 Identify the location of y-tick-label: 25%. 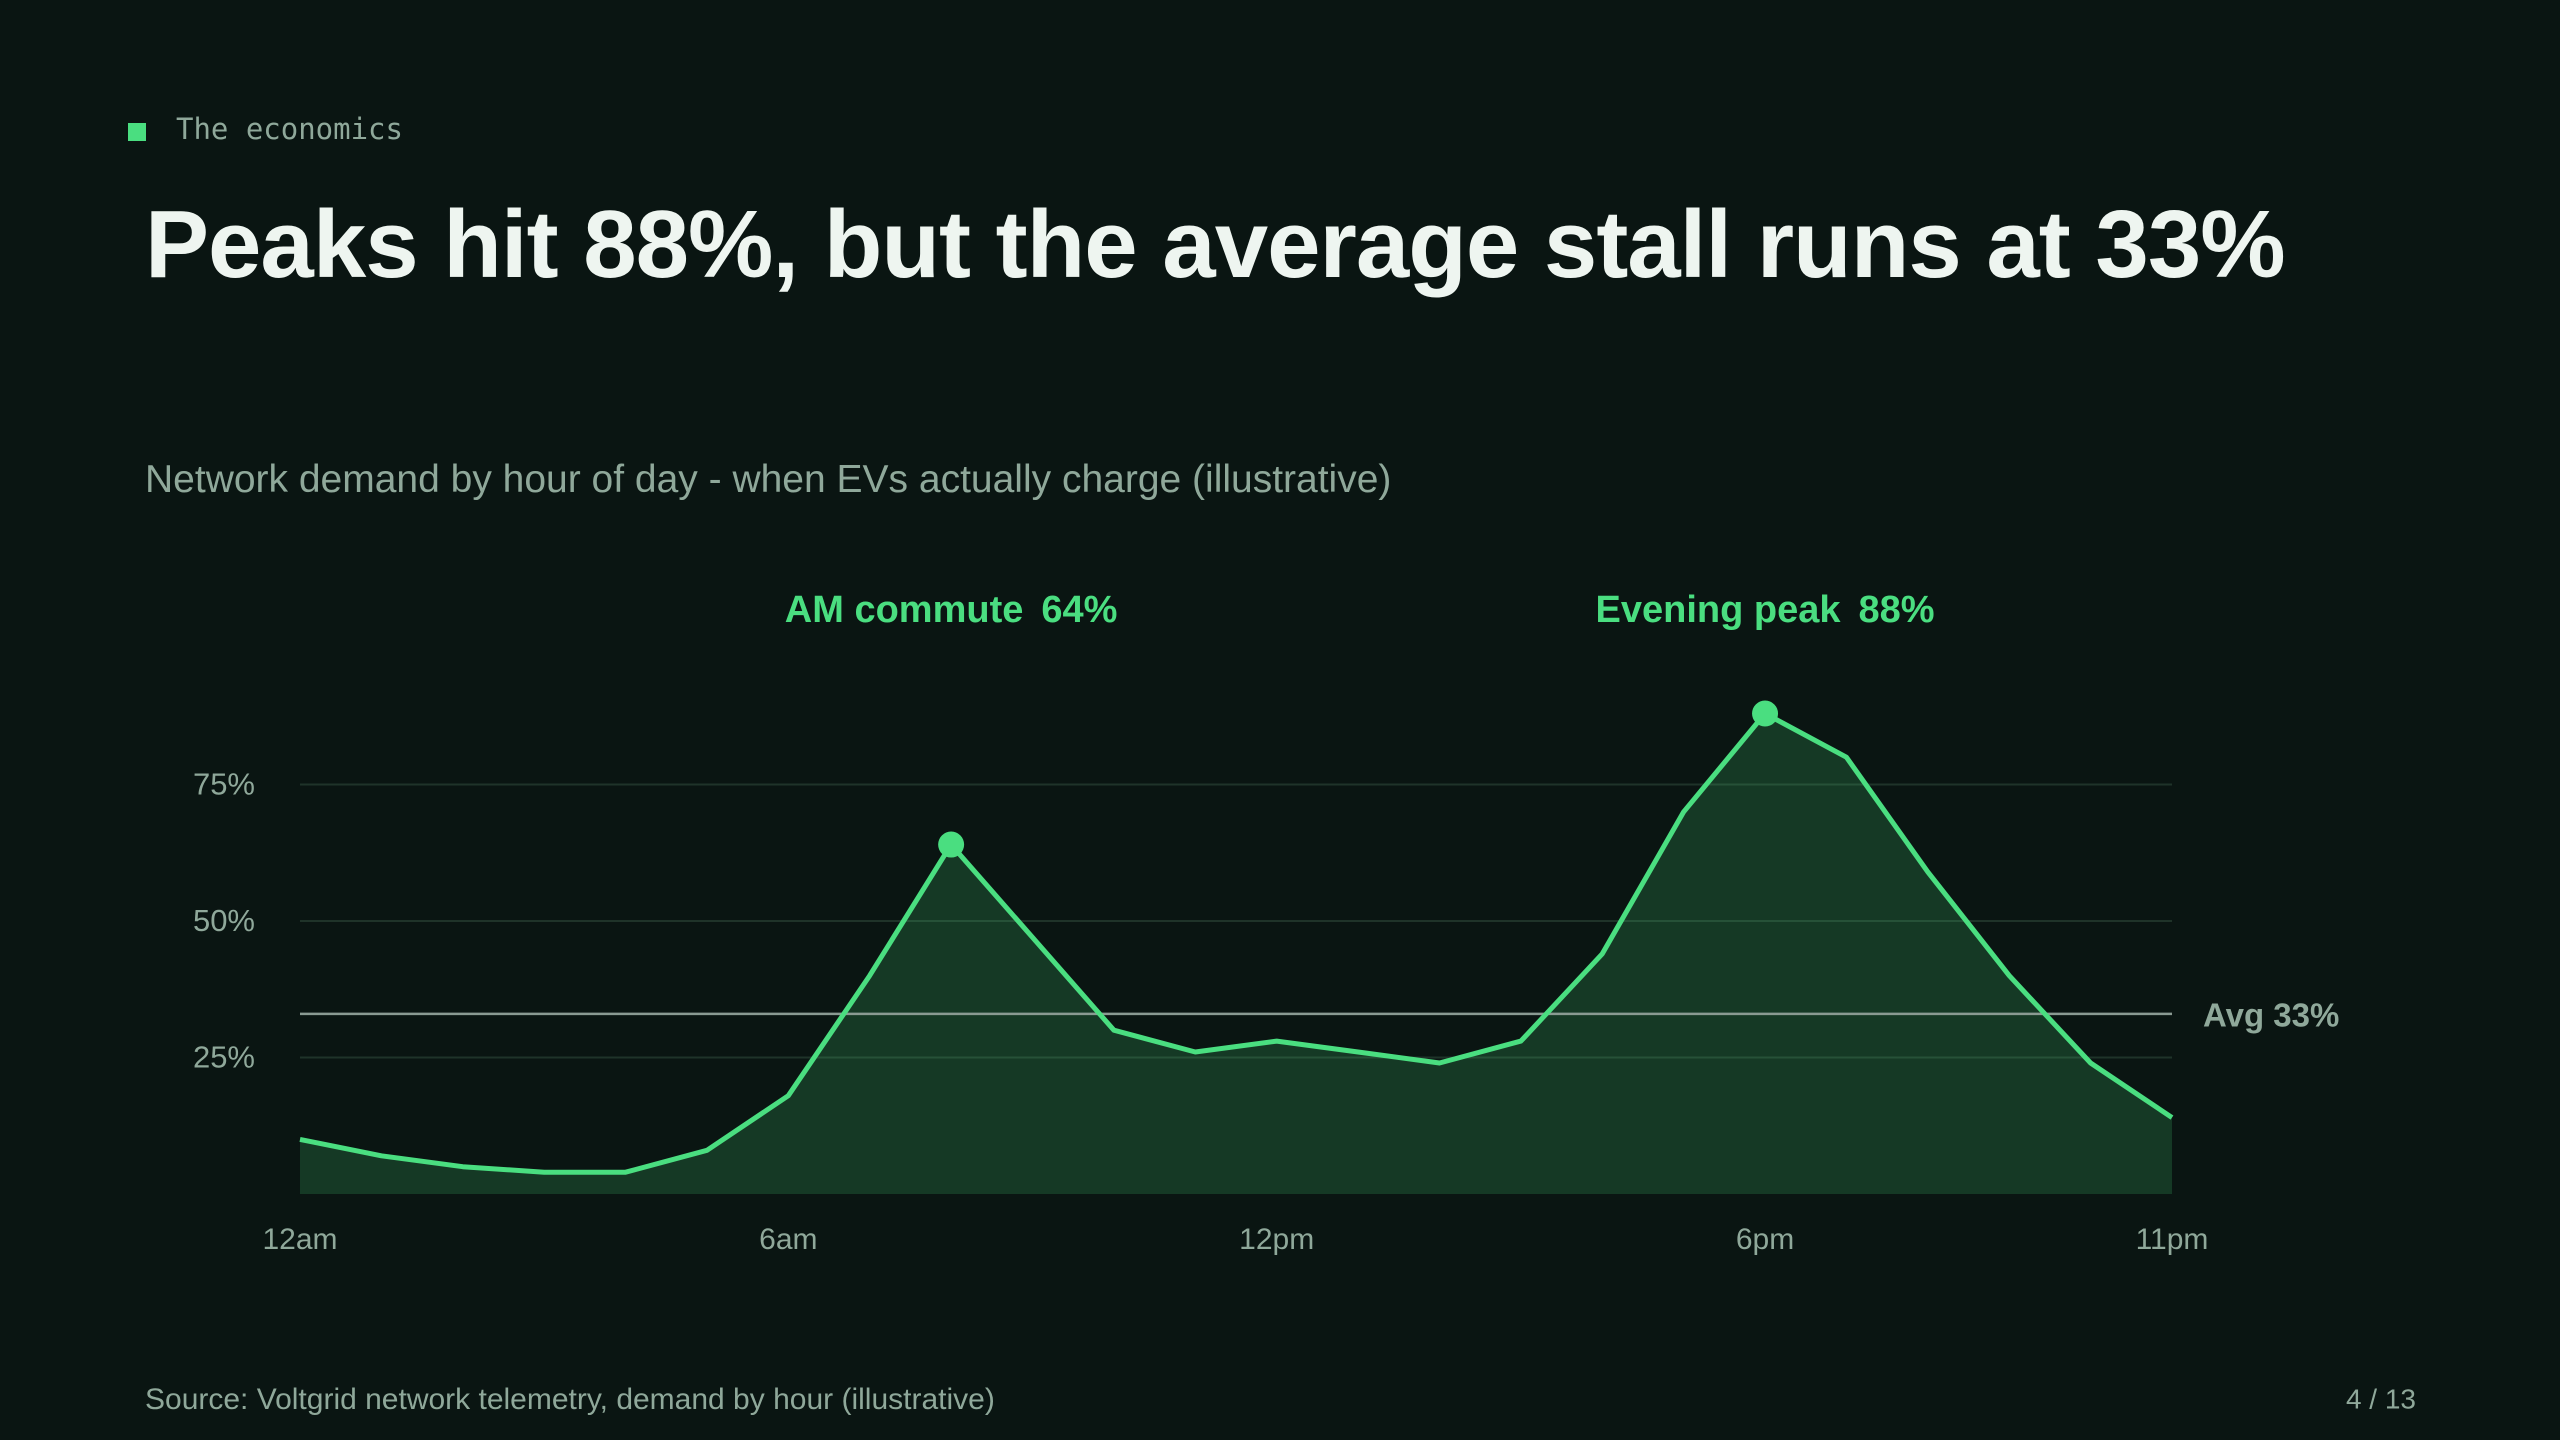
(224, 1057).